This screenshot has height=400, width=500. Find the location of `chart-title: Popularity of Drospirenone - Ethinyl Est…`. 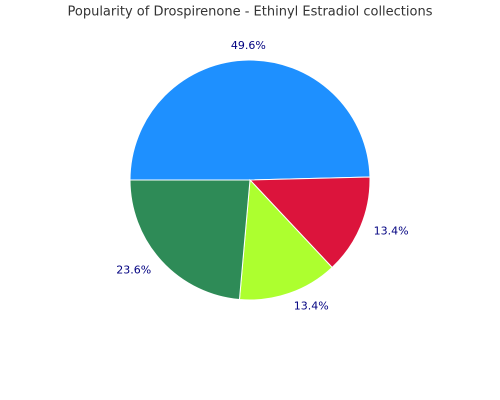

chart-title: Popularity of Drospirenone - Ethinyl Est… is located at coordinates (250, 12).